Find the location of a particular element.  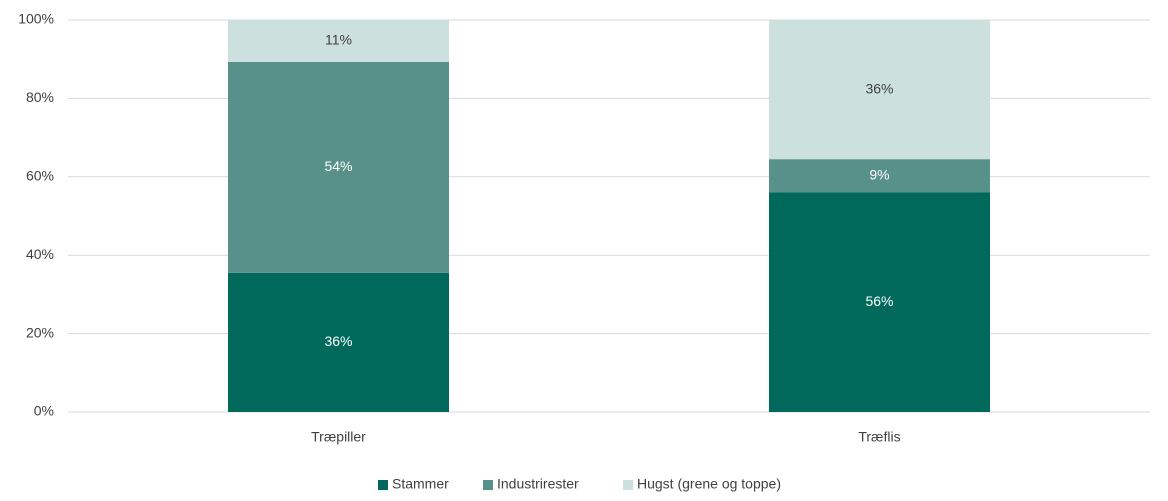

x-tick-label: Træflis is located at coordinates (879, 437).